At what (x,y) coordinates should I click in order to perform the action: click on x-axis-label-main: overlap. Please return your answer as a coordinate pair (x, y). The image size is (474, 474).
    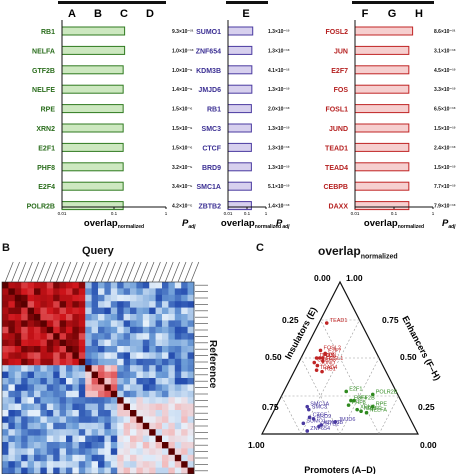
    Looking at the image, I should click on (101, 223).